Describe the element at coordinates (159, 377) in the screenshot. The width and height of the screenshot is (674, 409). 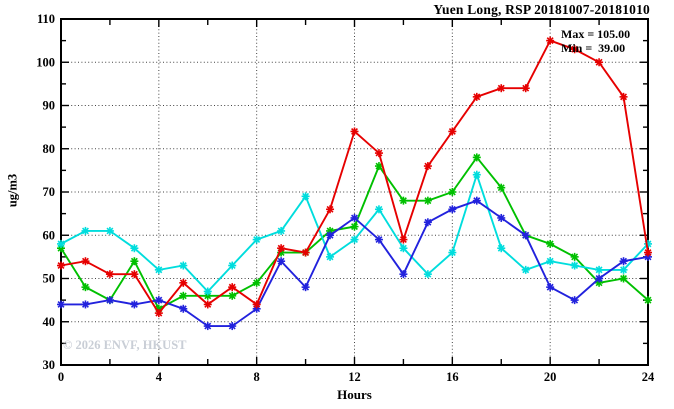
I see `x-tick-label: 4` at that location.